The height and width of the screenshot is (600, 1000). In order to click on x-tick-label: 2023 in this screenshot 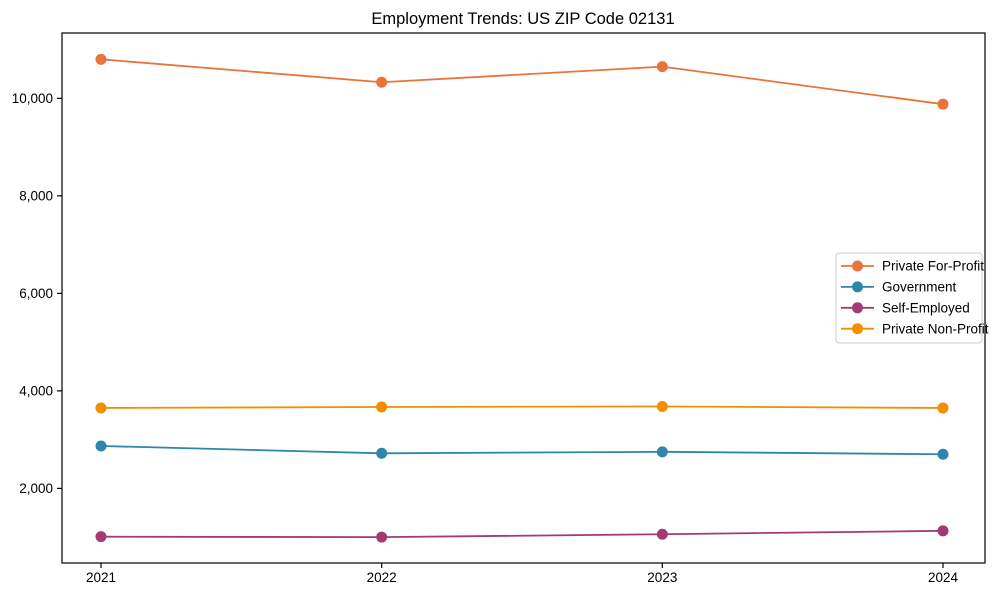, I will do `click(662, 577)`.